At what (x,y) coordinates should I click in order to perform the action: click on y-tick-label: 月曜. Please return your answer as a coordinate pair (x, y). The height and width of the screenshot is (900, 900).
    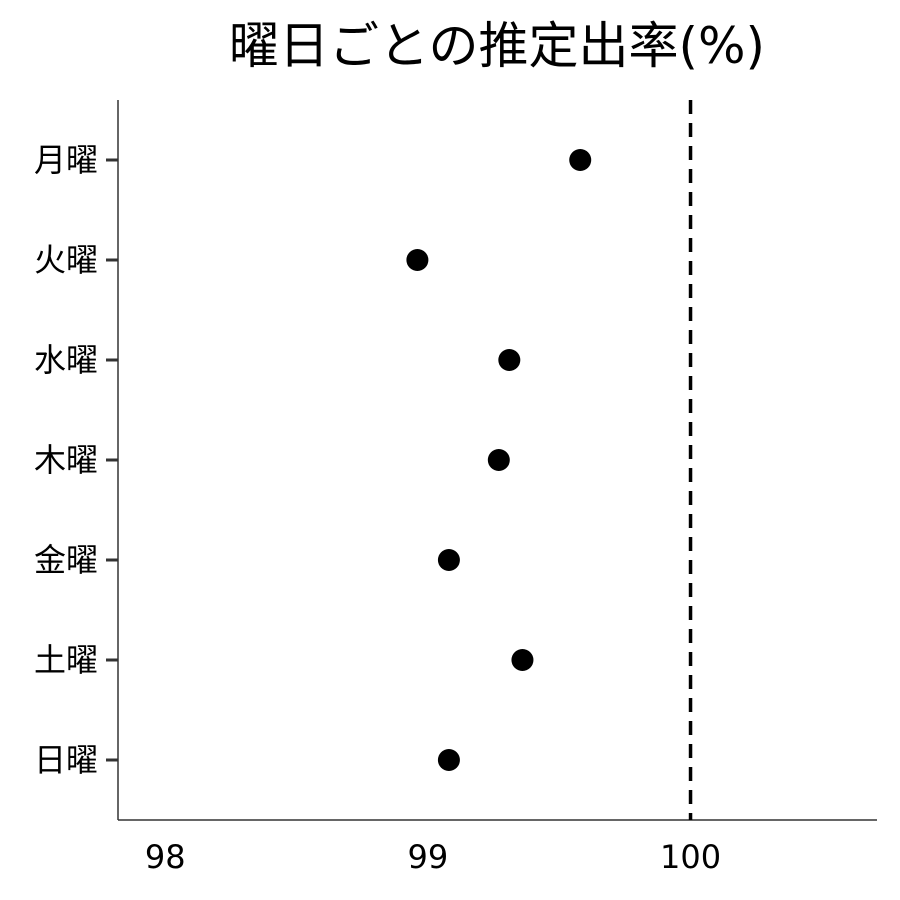
    Looking at the image, I should click on (66, 160).